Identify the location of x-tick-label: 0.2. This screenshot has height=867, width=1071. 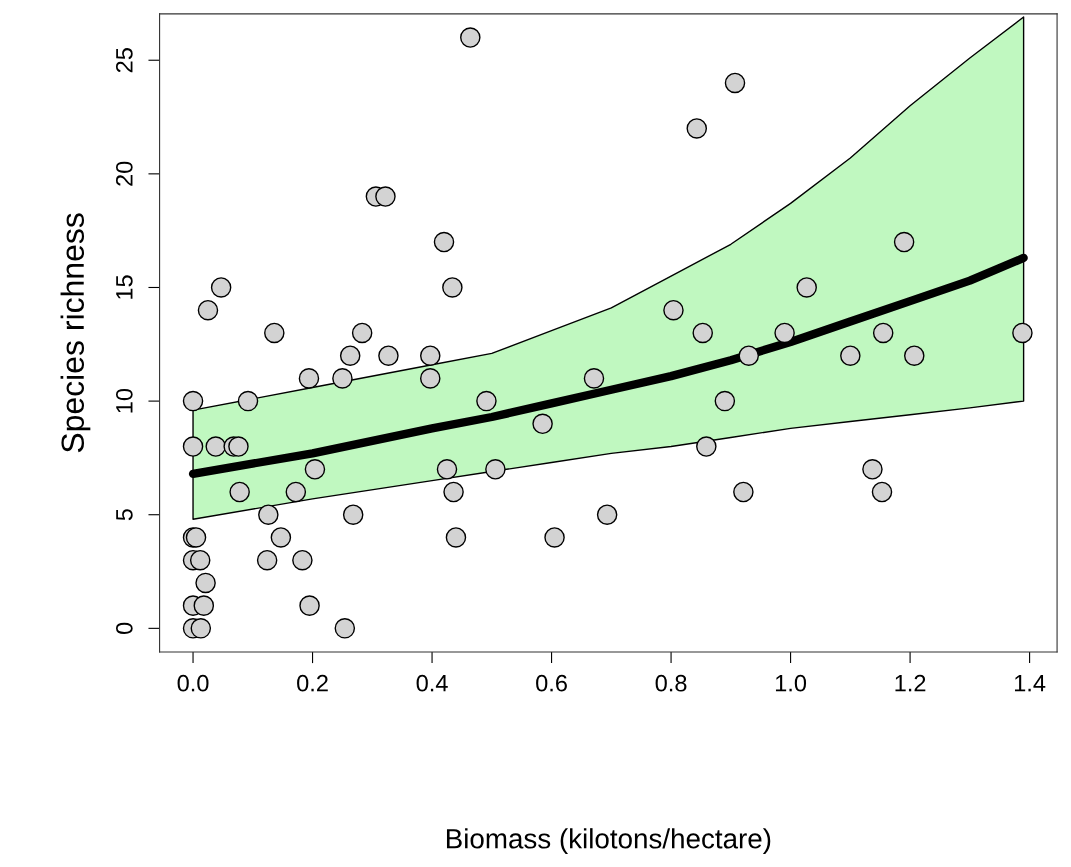
(312, 683).